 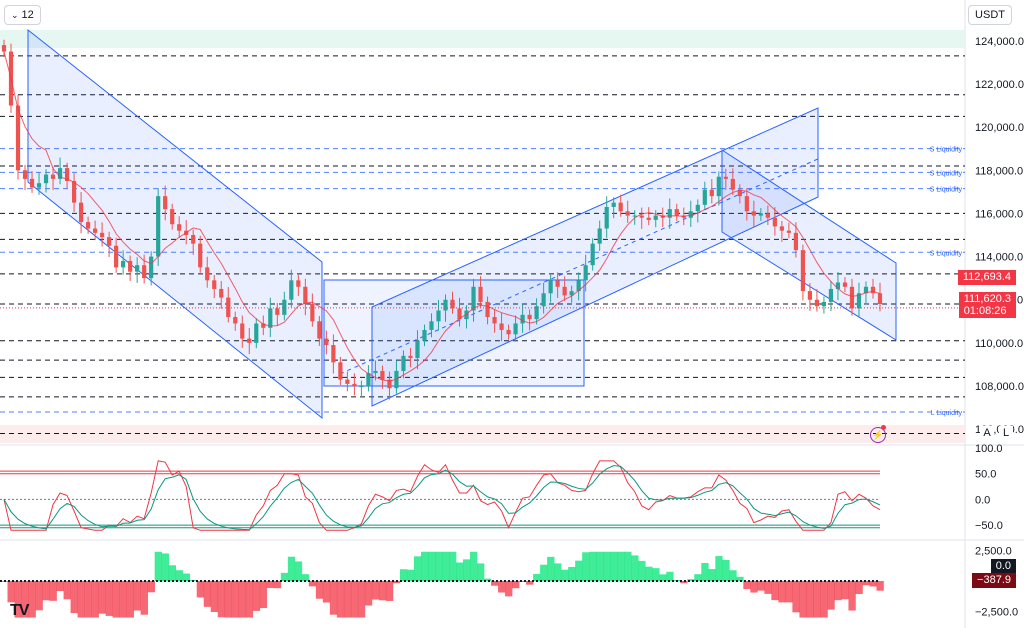 I want to click on tradingview-logo: TV, so click(x=19, y=610).